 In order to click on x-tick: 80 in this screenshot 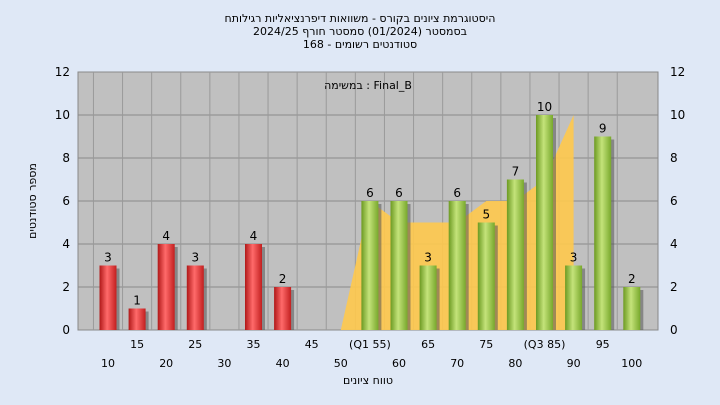, I will do `click(515, 363)`.